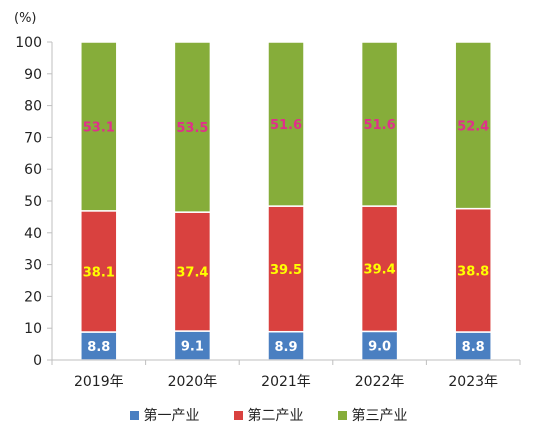 The height and width of the screenshot is (435, 537). I want to click on data-label: 37.4, so click(192, 273).